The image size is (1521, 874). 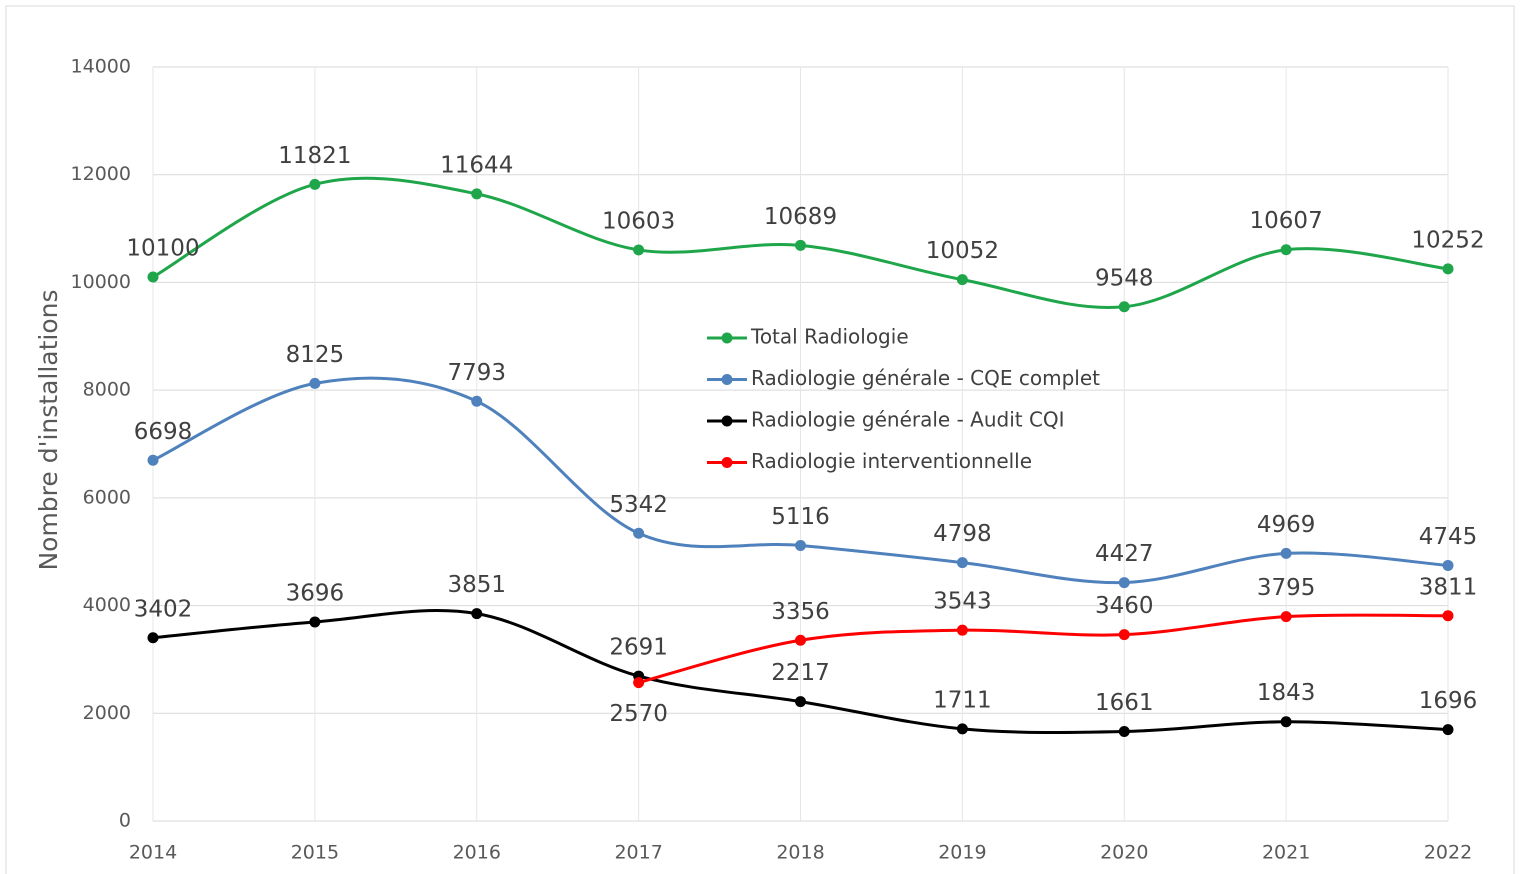 I want to click on data-label: 3795, so click(x=1286, y=588).